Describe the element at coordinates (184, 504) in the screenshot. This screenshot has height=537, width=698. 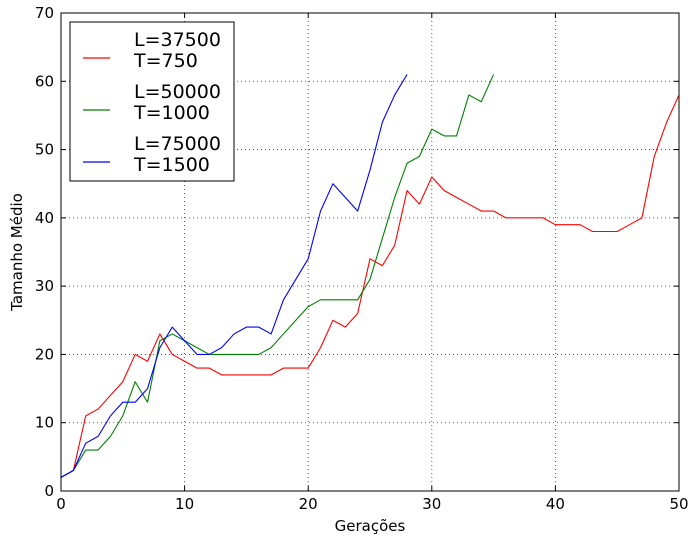
I see `x-tick-label: 10` at that location.